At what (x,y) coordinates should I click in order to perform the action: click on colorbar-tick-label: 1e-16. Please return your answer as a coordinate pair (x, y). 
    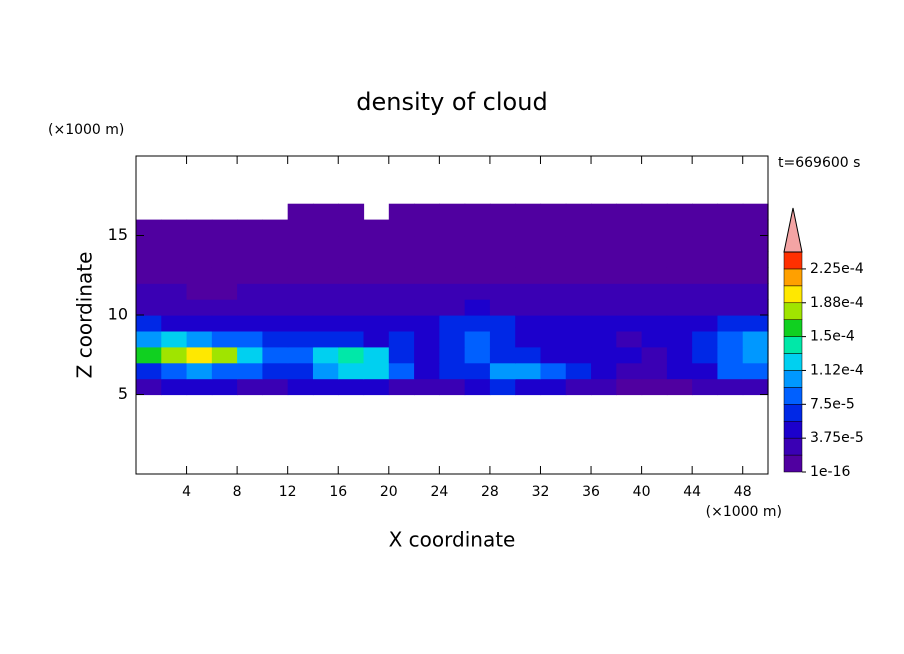
    Looking at the image, I should click on (830, 472).